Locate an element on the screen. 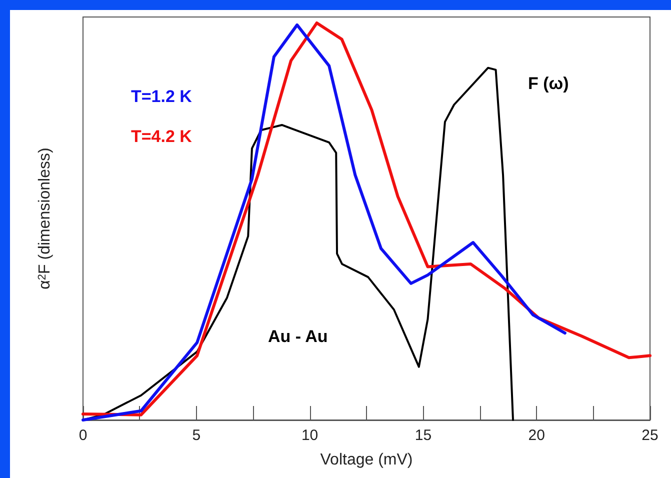  x-tick-label: 10 is located at coordinates (309, 435).